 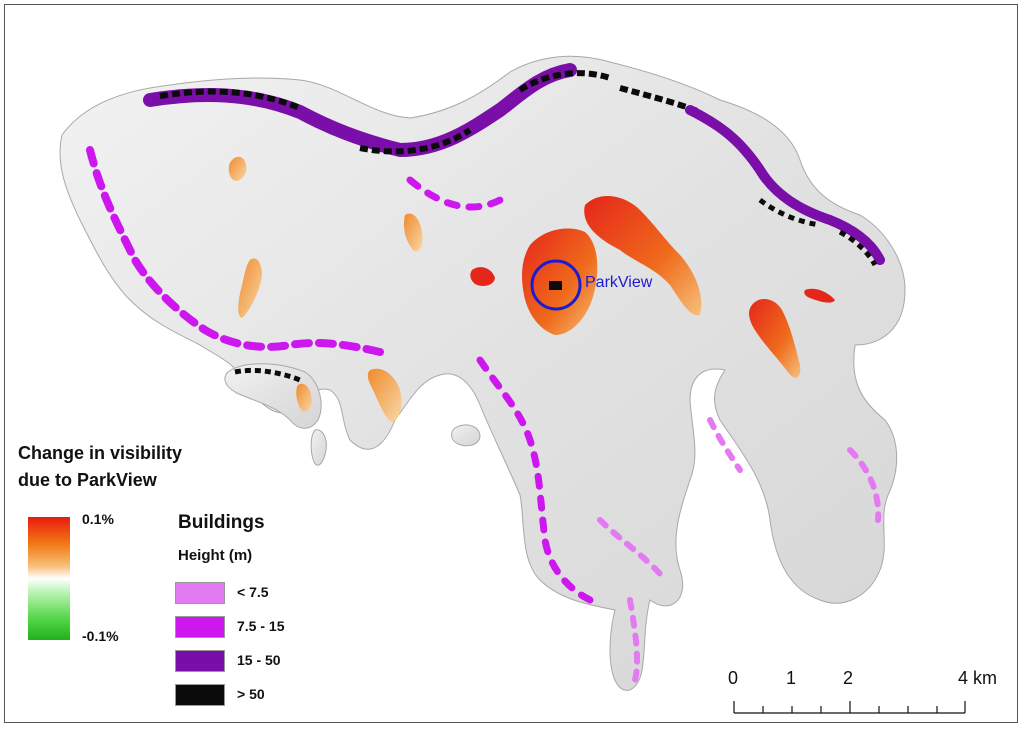 What do you see at coordinates (304, 397) in the screenshot?
I see `visibility-patch-islet` at bounding box center [304, 397].